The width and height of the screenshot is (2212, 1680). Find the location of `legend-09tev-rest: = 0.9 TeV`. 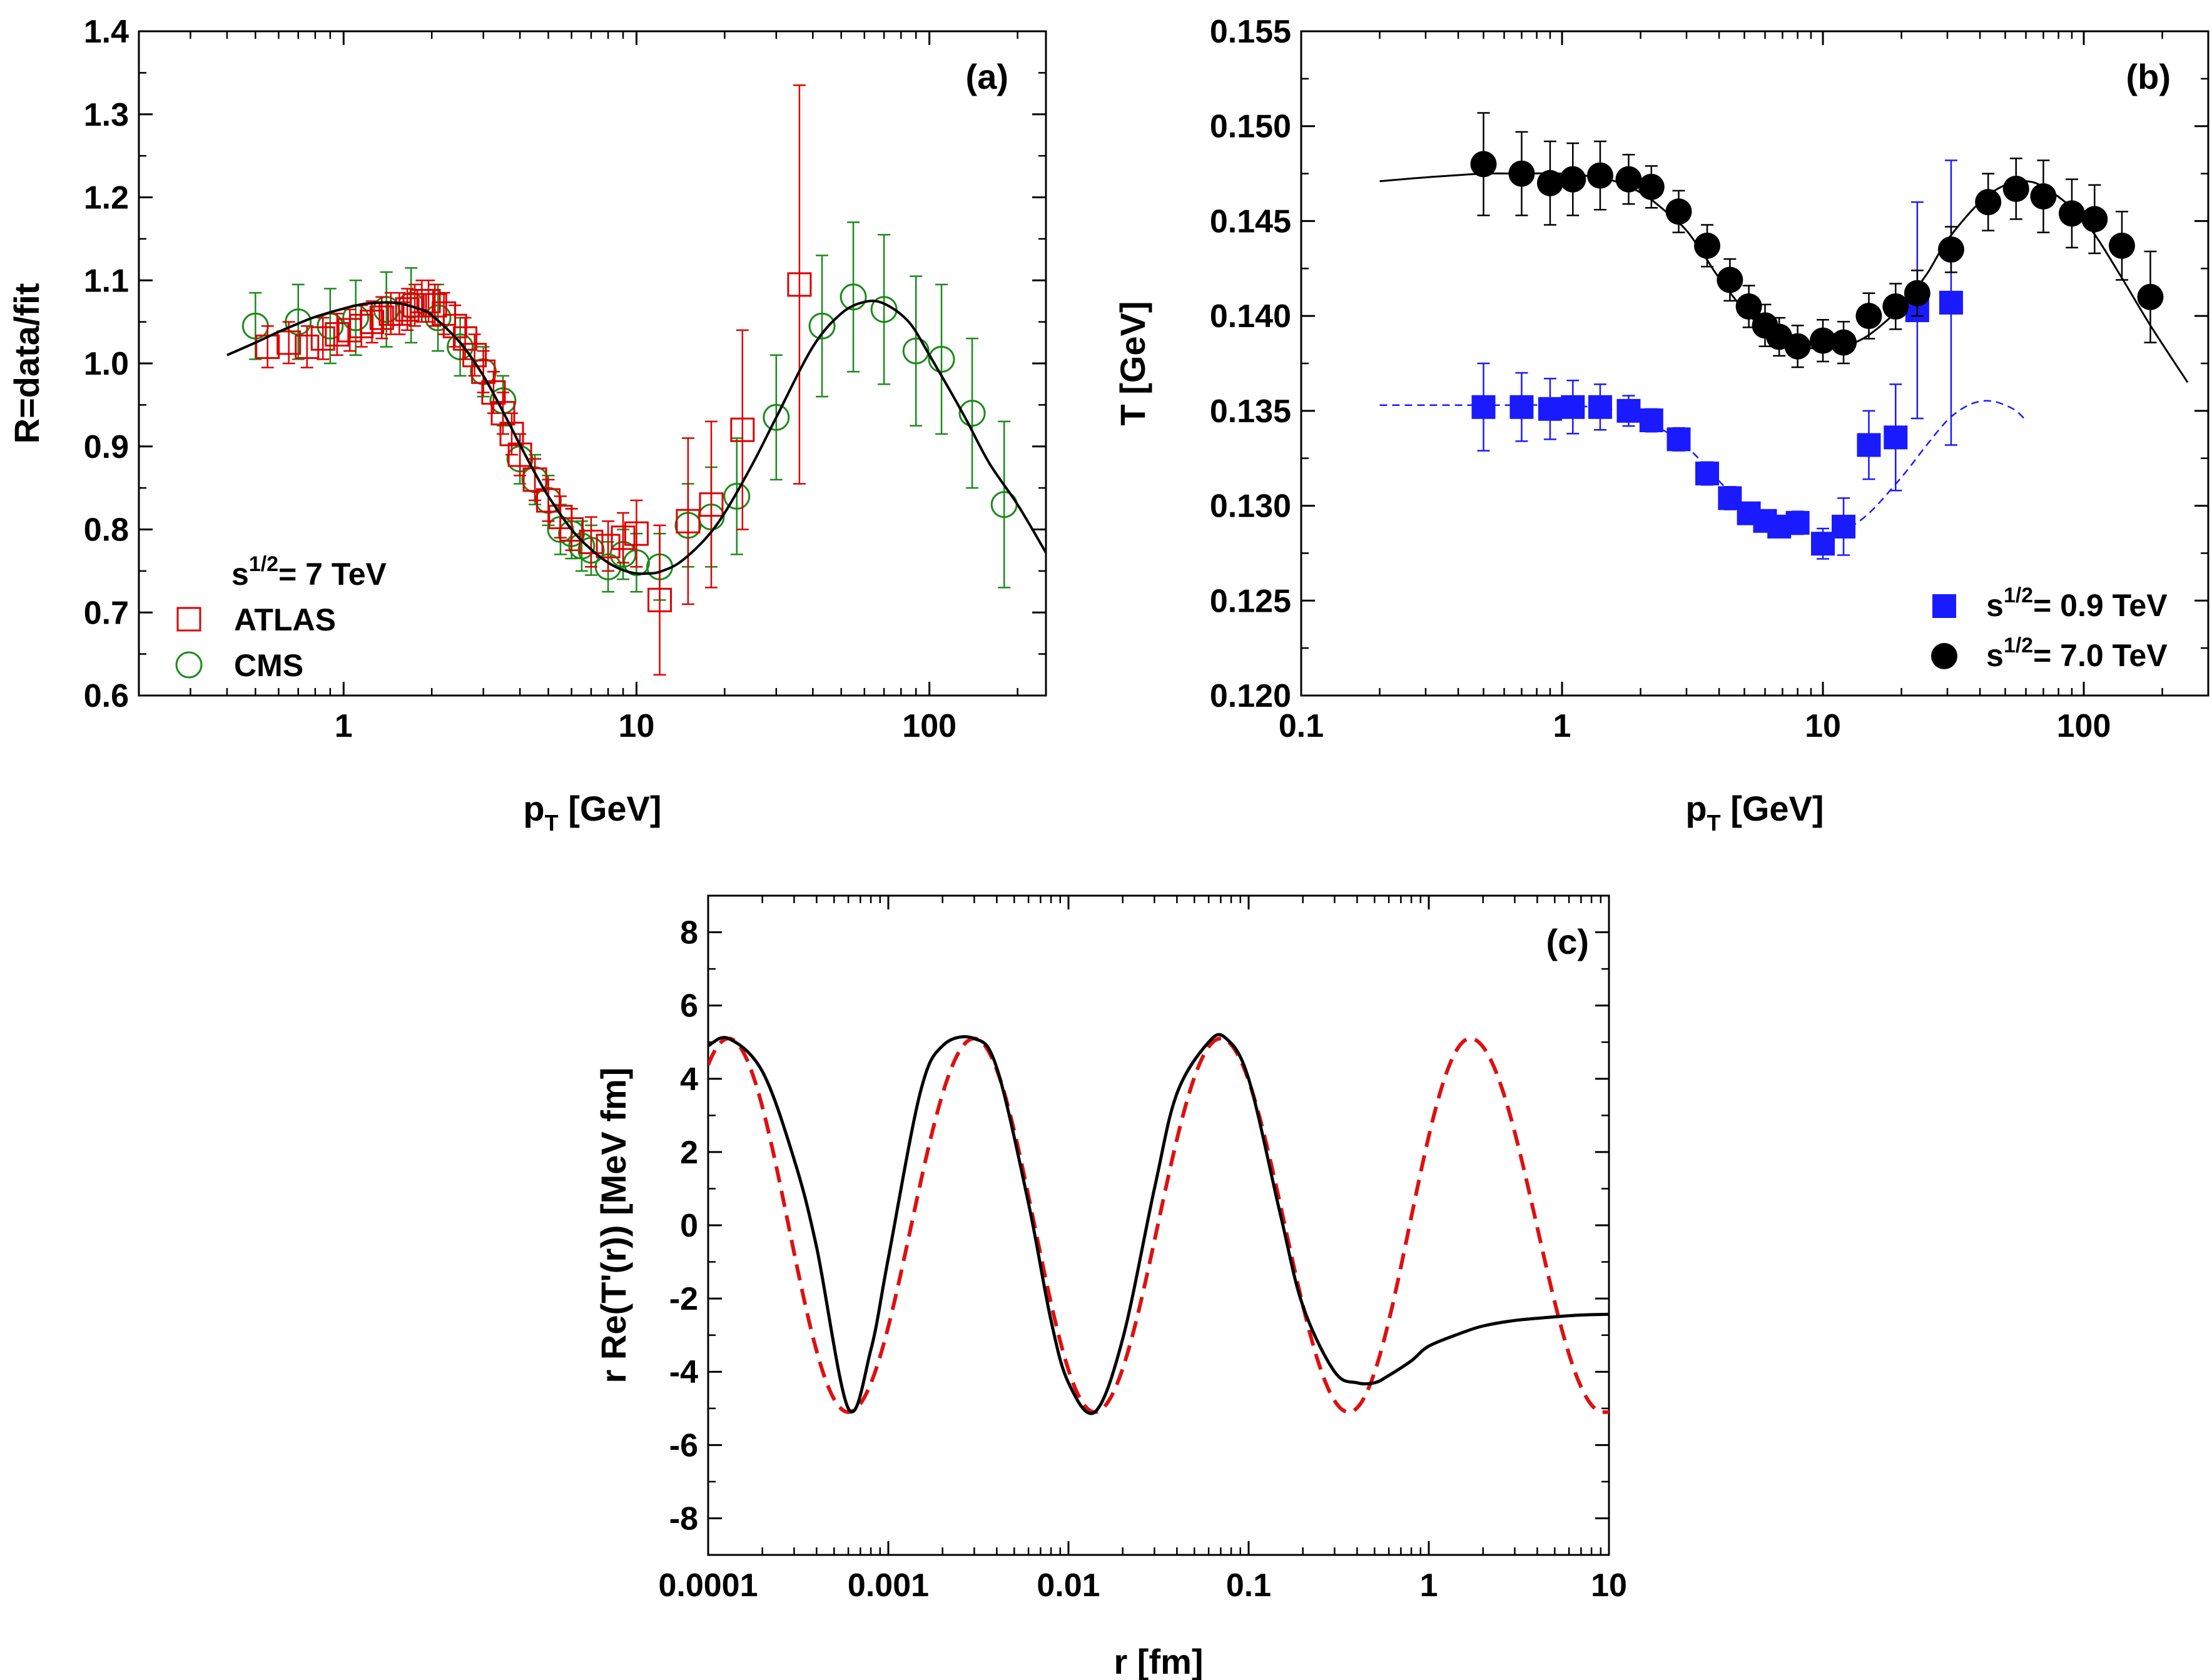

legend-09tev-rest: = 0.9 TeV is located at coordinates (2100, 605).